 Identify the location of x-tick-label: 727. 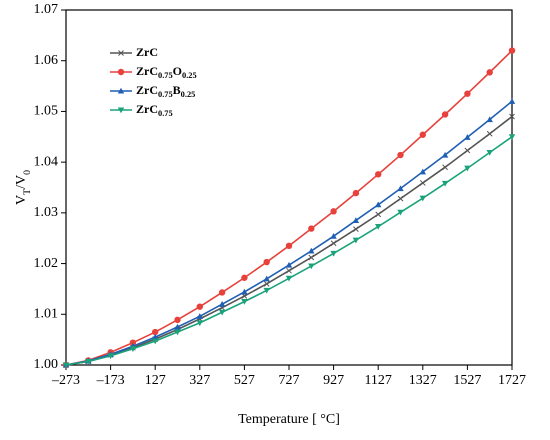
(289, 380).